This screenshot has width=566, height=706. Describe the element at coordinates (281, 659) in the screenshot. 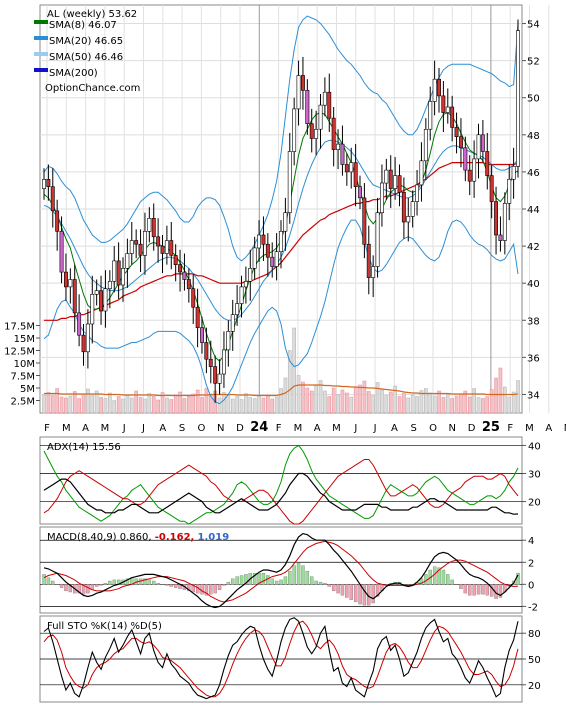

I see `stoch-d-line` at that location.